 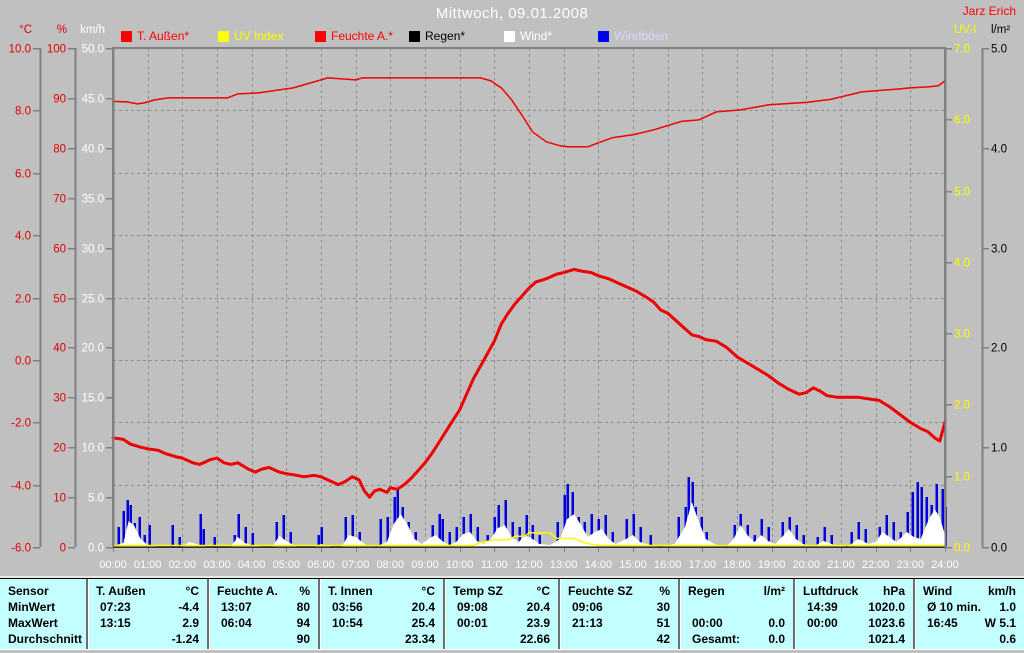 I want to click on value-number: 0.0, so click(x=776, y=639).